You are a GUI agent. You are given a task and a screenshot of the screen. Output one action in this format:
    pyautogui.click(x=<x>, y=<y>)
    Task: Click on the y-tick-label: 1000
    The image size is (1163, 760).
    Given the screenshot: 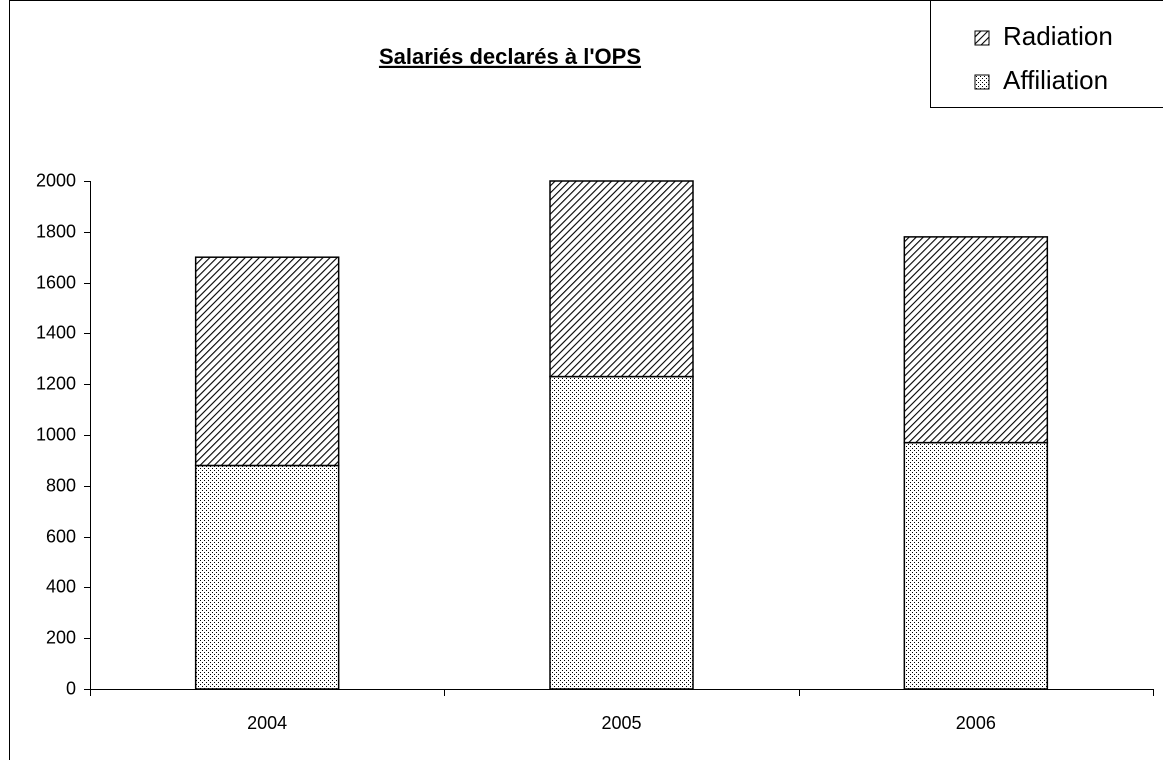 What is the action you would take?
    pyautogui.click(x=56, y=434)
    